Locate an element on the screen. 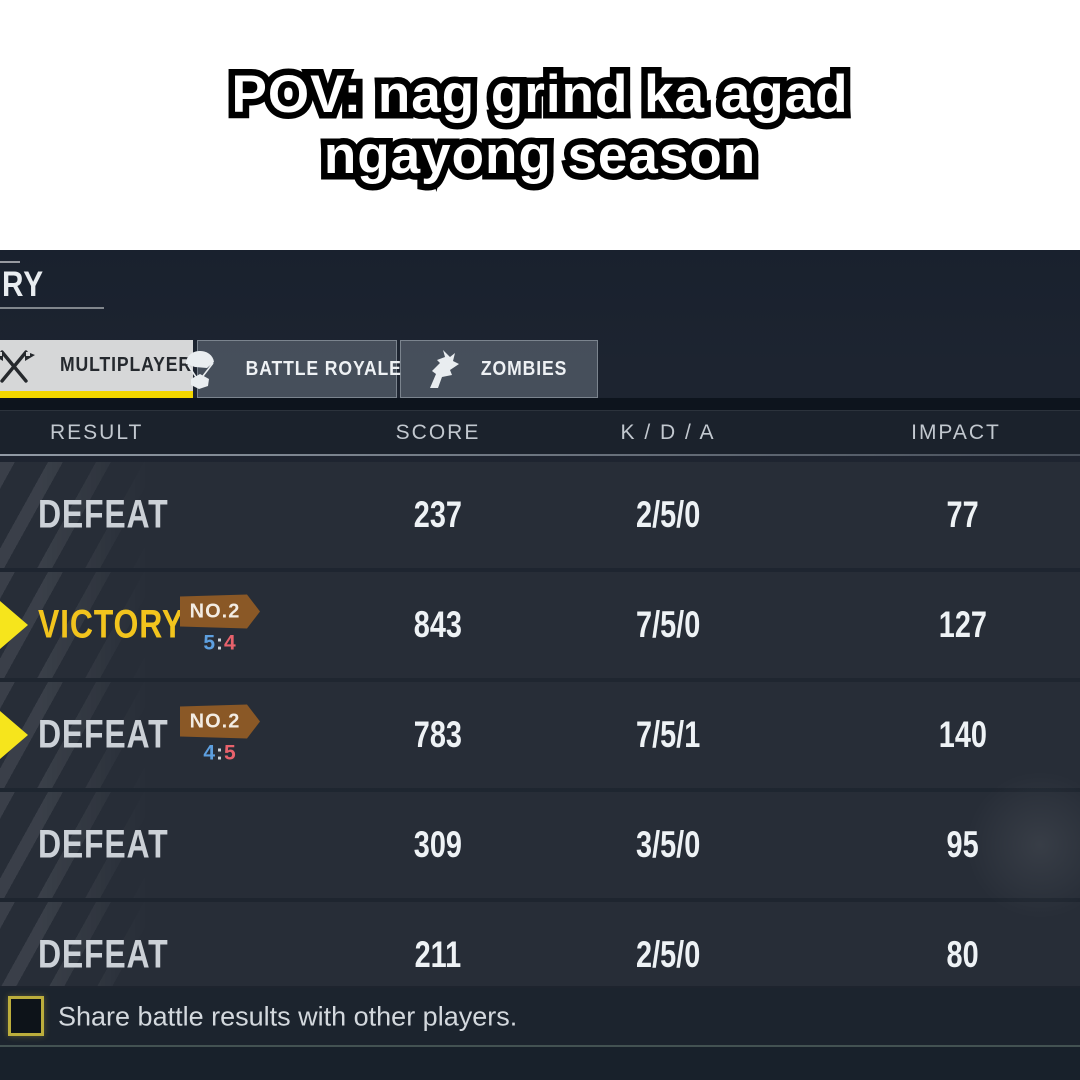  column-header-result: RESULT is located at coordinates (97, 432).